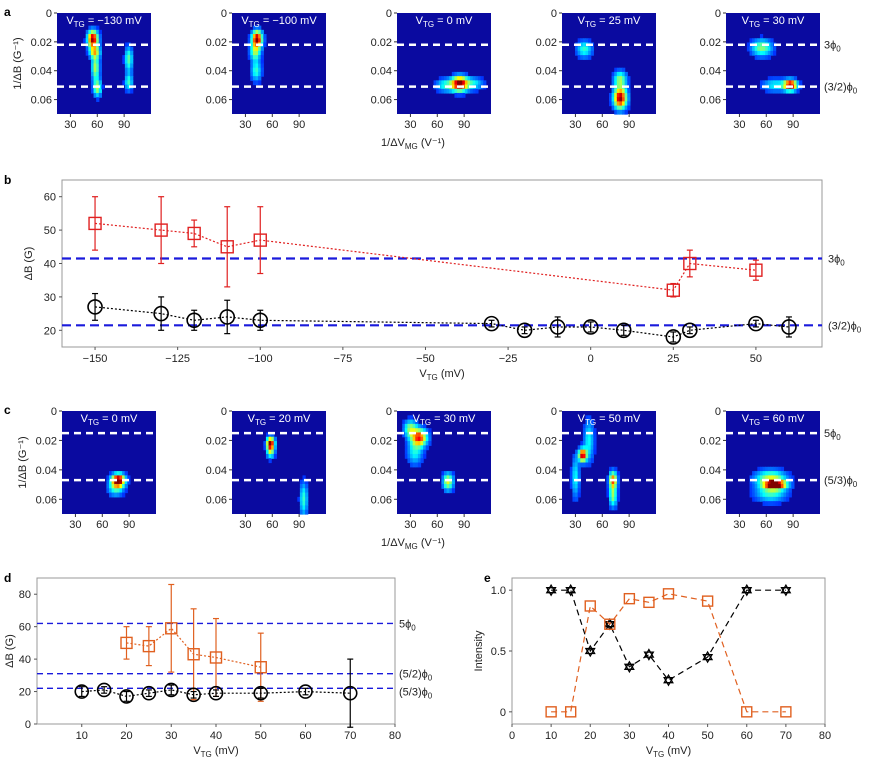  What do you see at coordinates (596, 468) in the screenshot?
I see `heatmap-c-4: VTG = 50 mV 0 0.02 0.04 0.06 30 60 90` at bounding box center [596, 468].